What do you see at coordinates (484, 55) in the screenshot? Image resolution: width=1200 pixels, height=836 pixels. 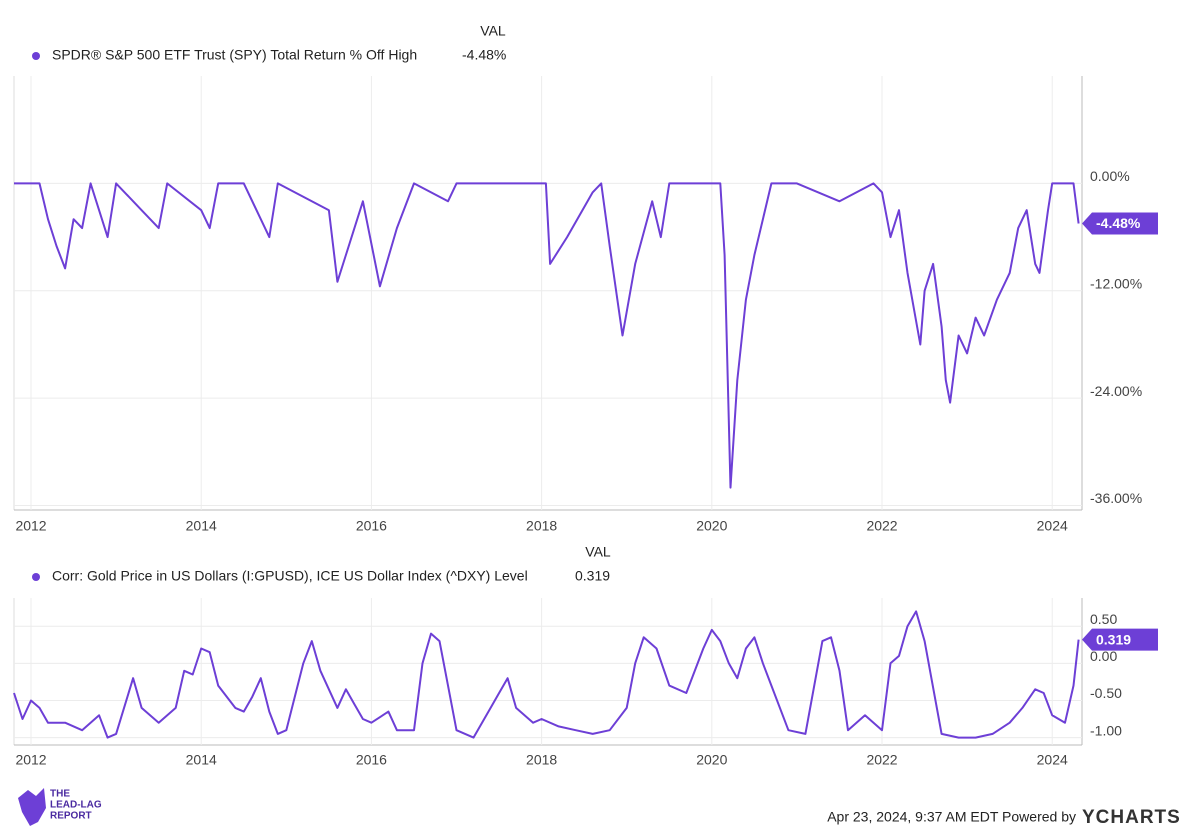 I see `legend-value: -4.48%` at bounding box center [484, 55].